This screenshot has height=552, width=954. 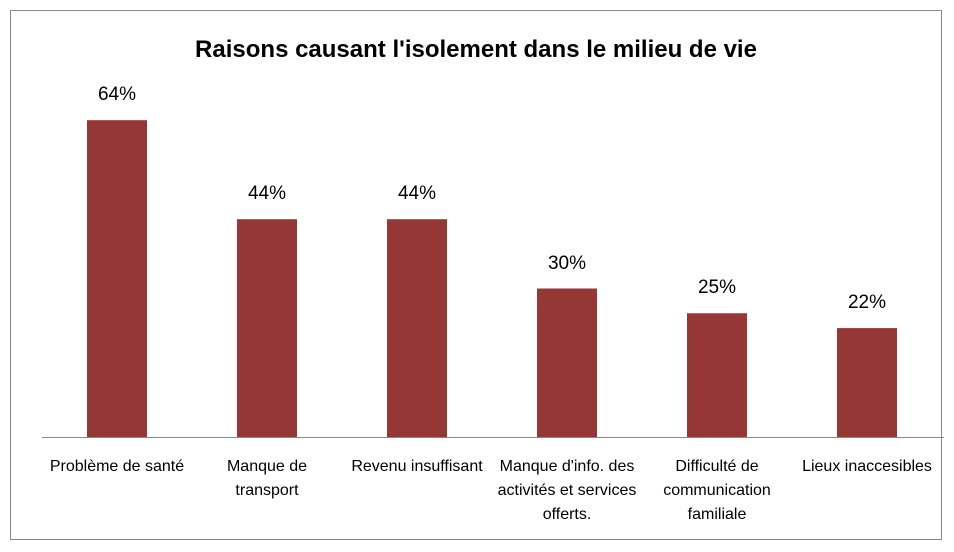 I want to click on x-tick-label: Problème de santé, so click(x=117, y=466).